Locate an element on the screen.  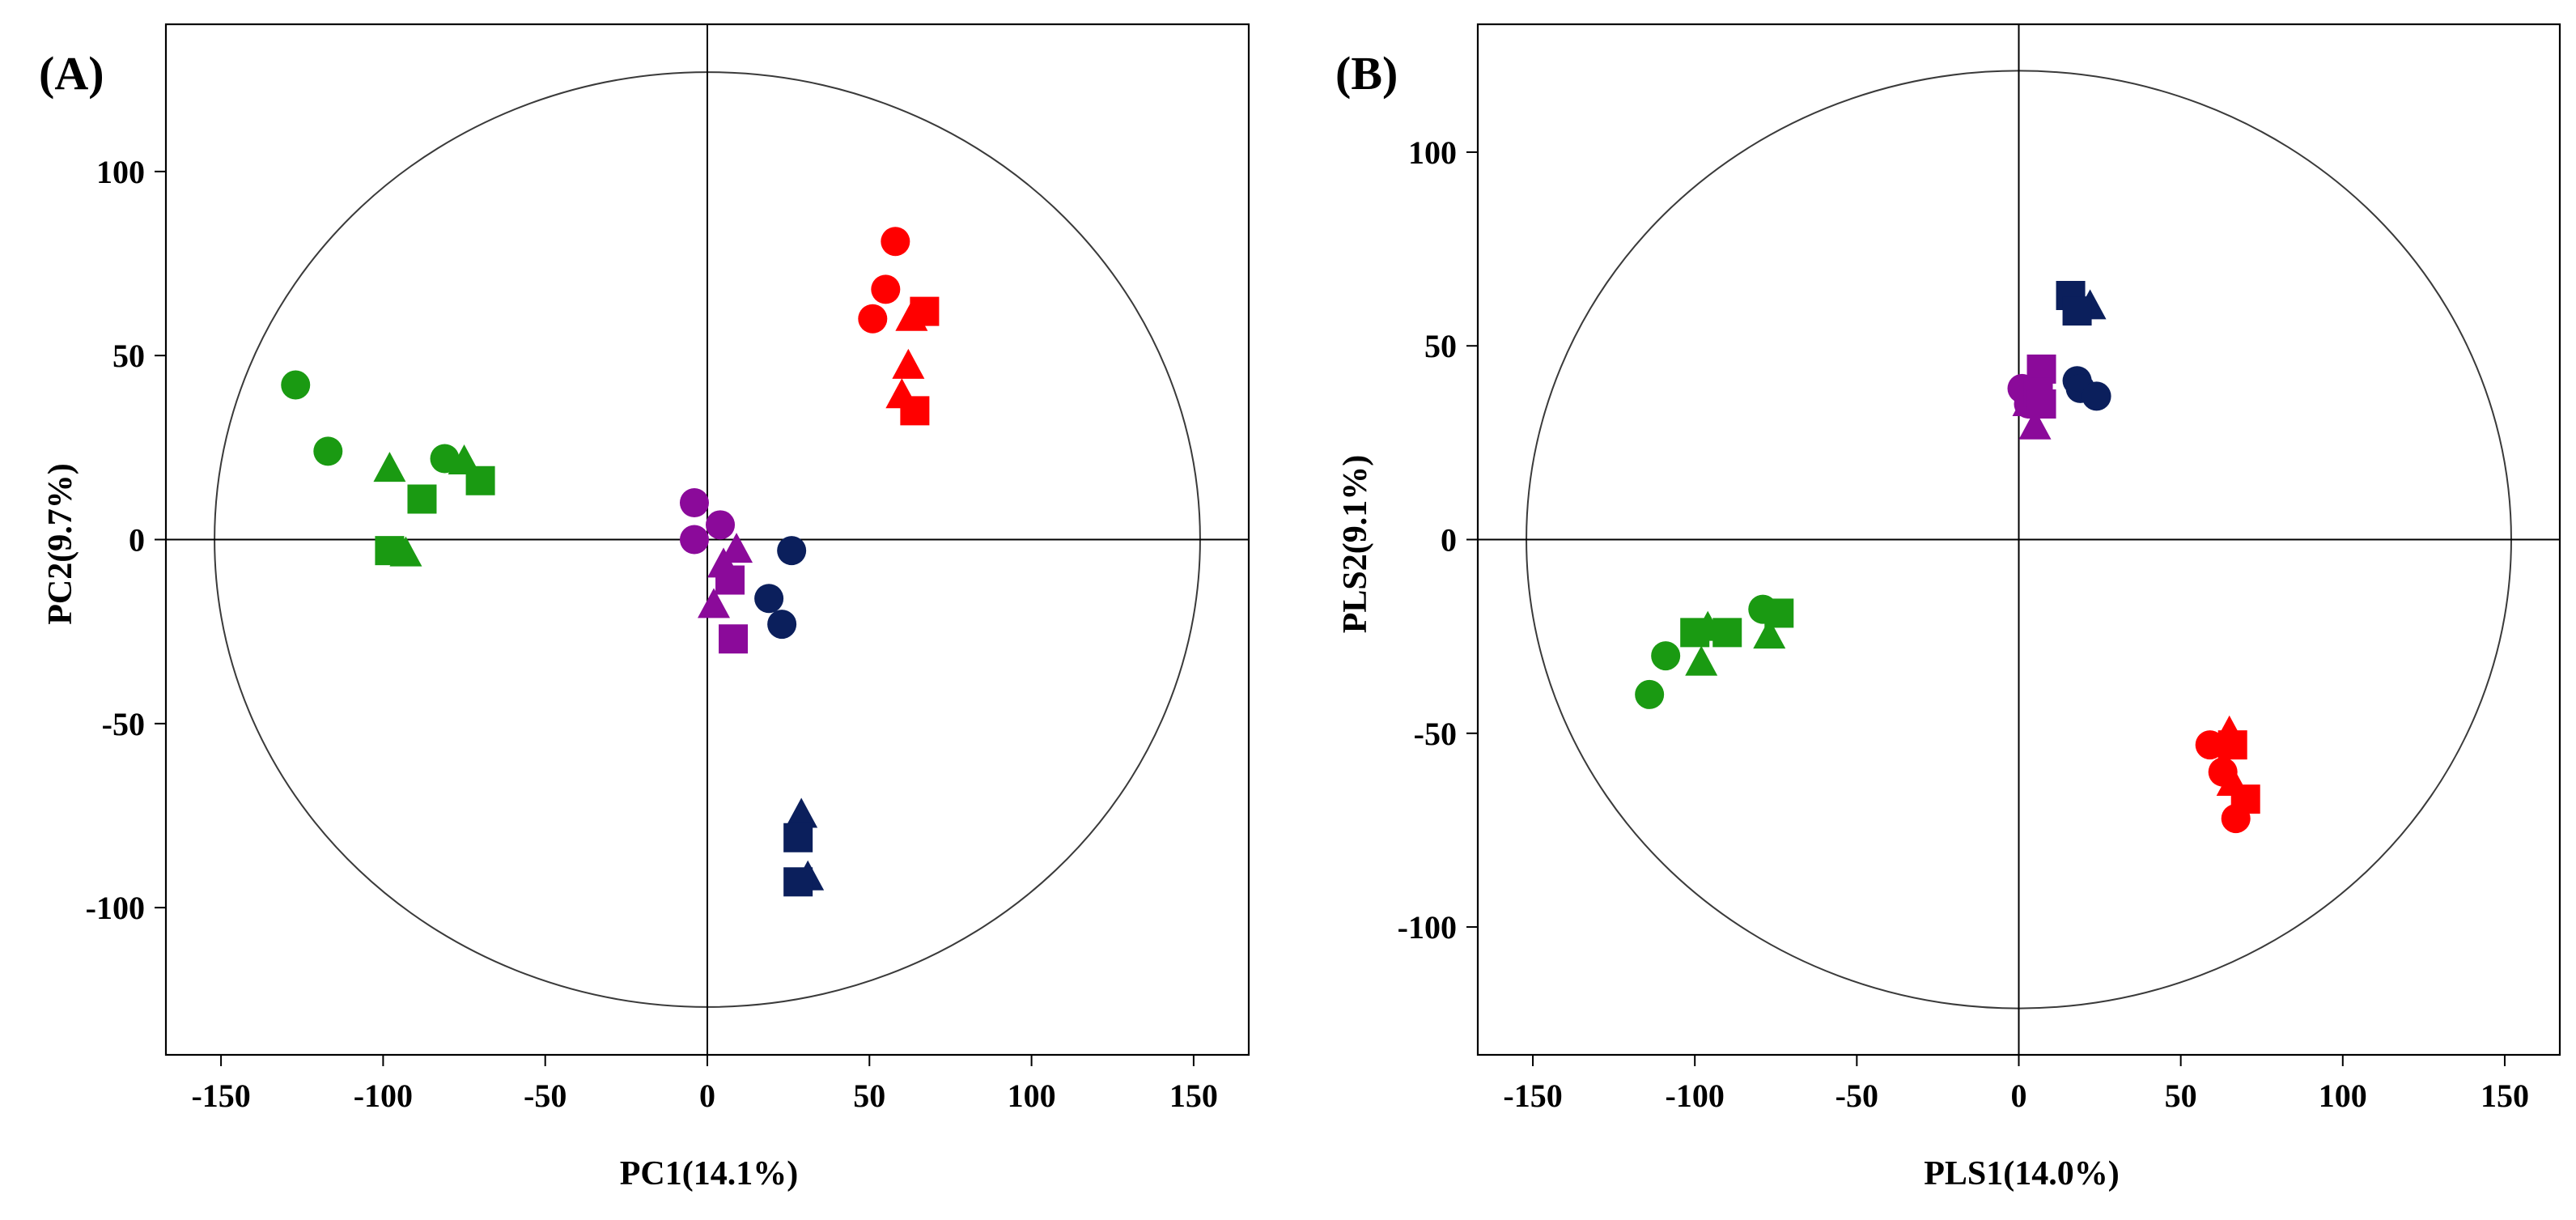
panel-a-y-tick-label: -50 is located at coordinates (123, 724).